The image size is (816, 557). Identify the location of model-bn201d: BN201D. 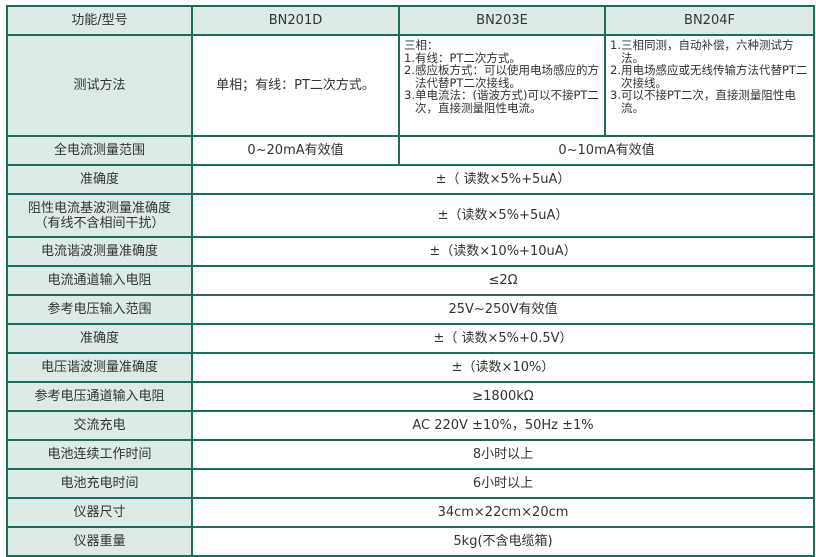
(295, 20).